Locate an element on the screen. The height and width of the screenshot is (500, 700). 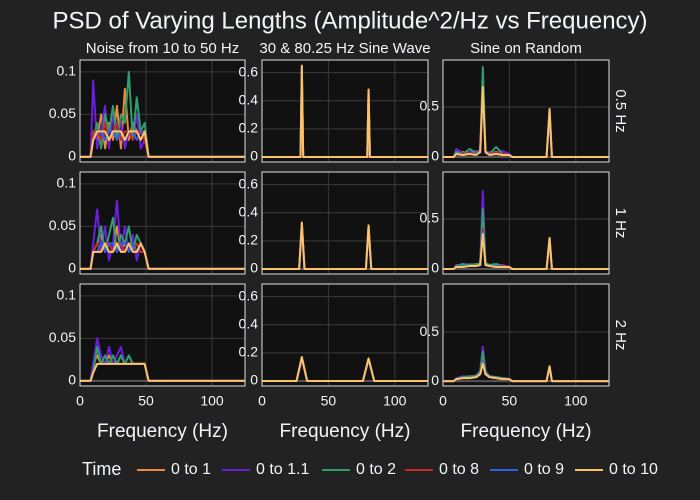
legend-label: 0 to 9 is located at coordinates (544, 469).